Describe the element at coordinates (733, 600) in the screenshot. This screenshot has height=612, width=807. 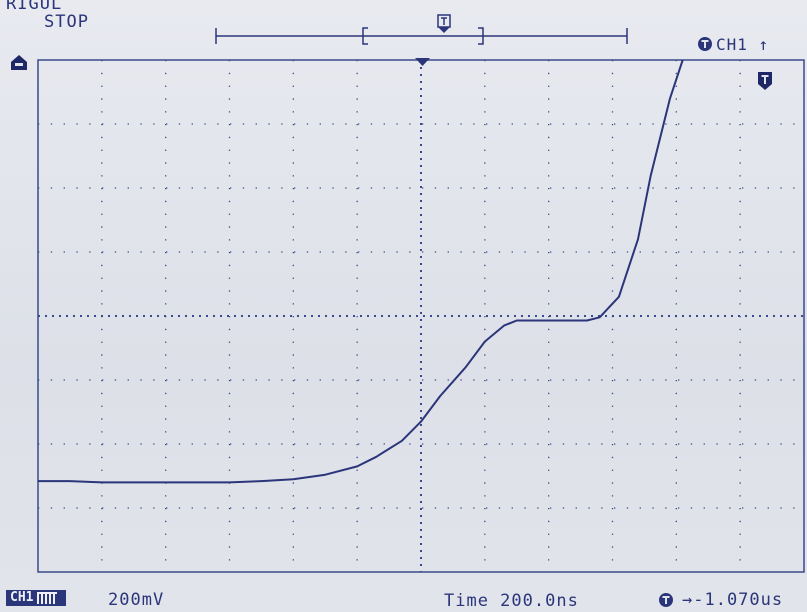
I see `trigger-offset-label: →-1.070us` at that location.